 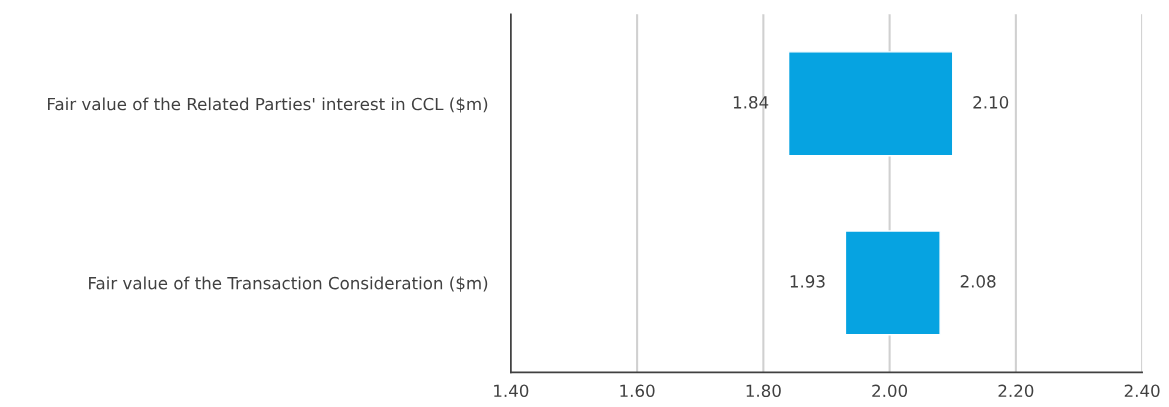 What do you see at coordinates (763, 391) in the screenshot?
I see `x-tick-label: 1.80` at bounding box center [763, 391].